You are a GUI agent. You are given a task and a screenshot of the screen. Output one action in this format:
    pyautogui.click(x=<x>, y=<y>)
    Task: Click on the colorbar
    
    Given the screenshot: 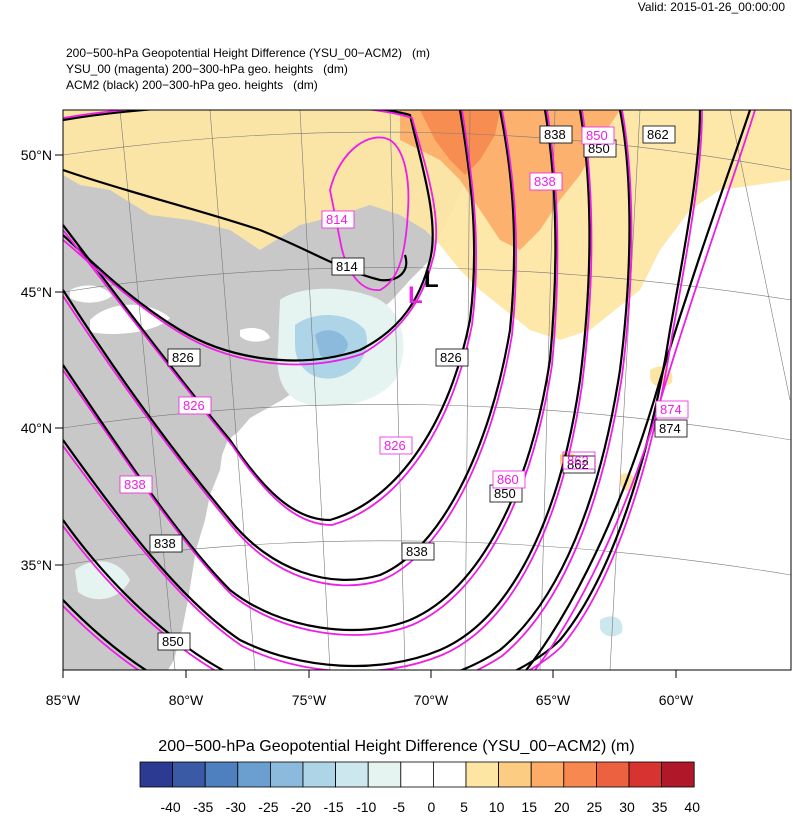 What is the action you would take?
    pyautogui.click(x=417, y=774)
    